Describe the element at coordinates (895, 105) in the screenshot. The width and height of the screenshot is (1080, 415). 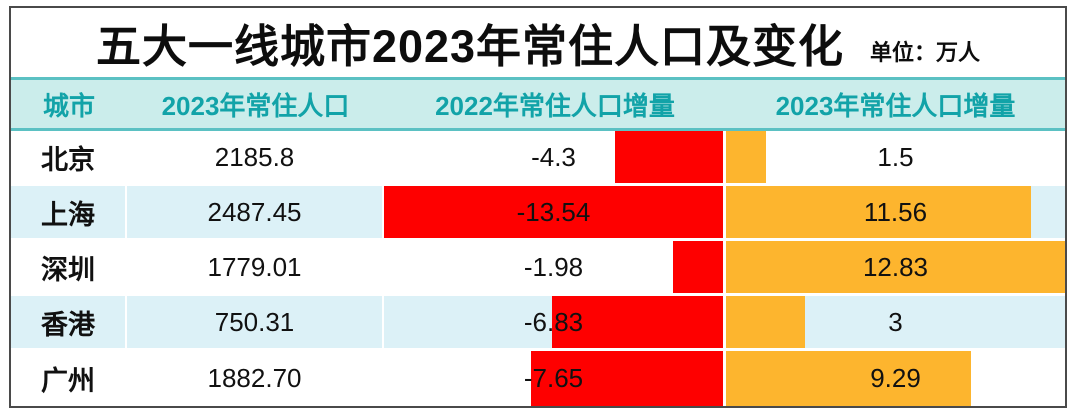
I see `header-increment-2023: 2023年常住人口增量` at that location.